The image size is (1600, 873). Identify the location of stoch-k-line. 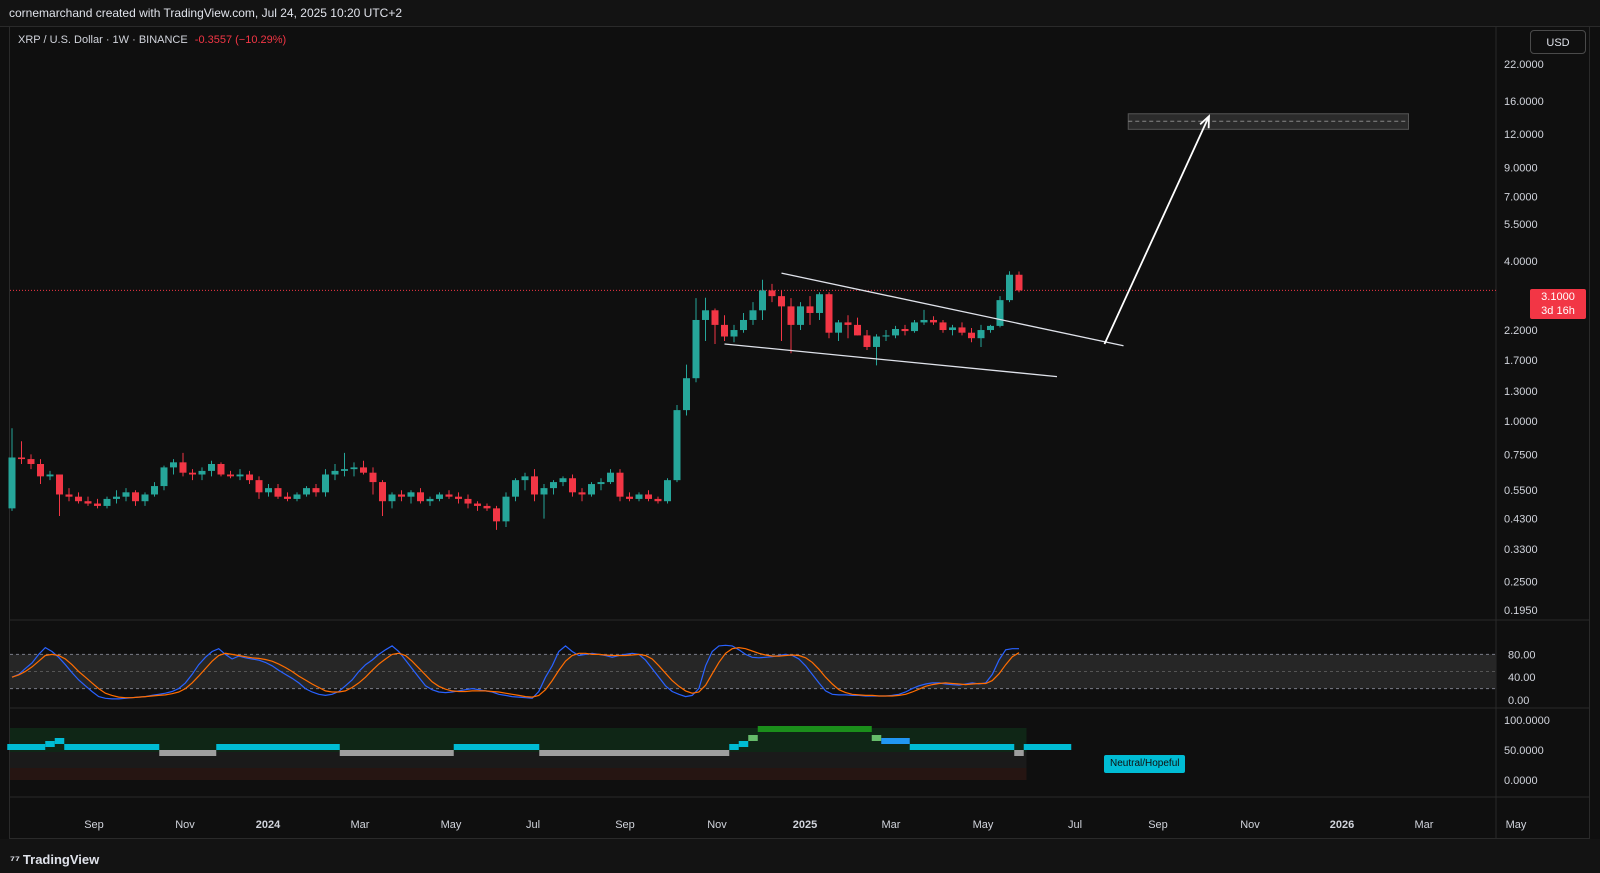
(515, 672).